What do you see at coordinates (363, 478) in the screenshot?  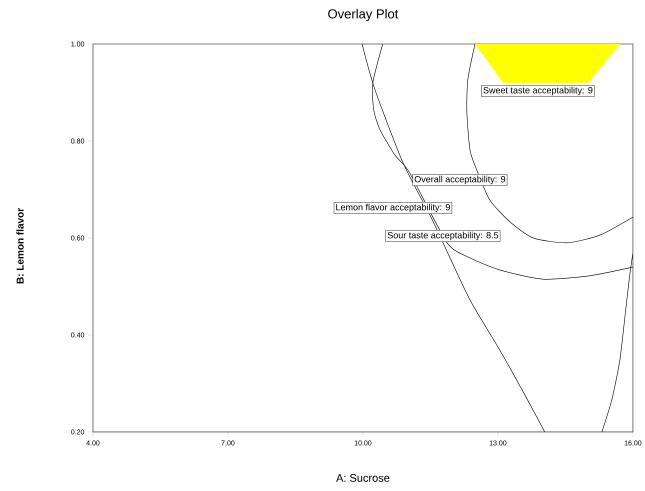 I see `x-axis-title: A: Sucrose` at bounding box center [363, 478].